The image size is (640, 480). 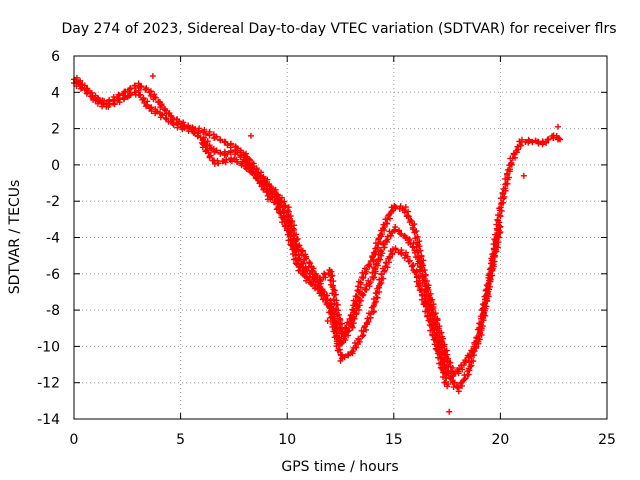 I want to click on x-tick-label: 10, so click(x=287, y=440).